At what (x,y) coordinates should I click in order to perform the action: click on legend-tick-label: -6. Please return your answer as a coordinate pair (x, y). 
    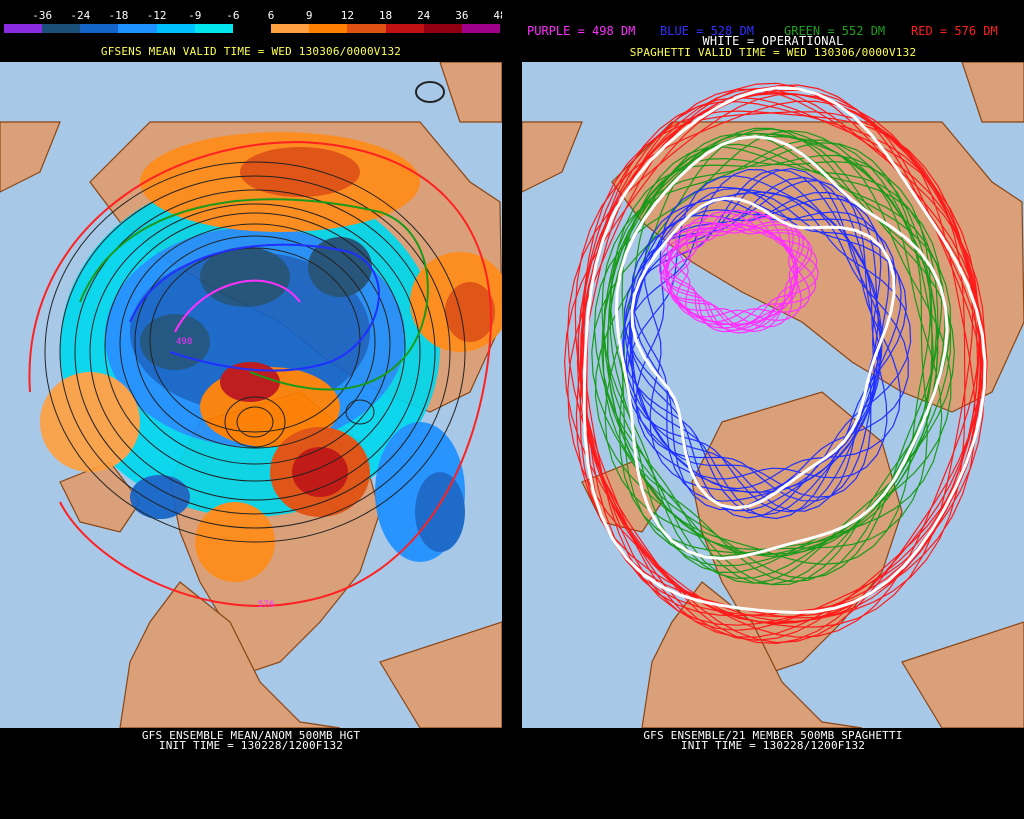
    Looking at the image, I should click on (233, 15).